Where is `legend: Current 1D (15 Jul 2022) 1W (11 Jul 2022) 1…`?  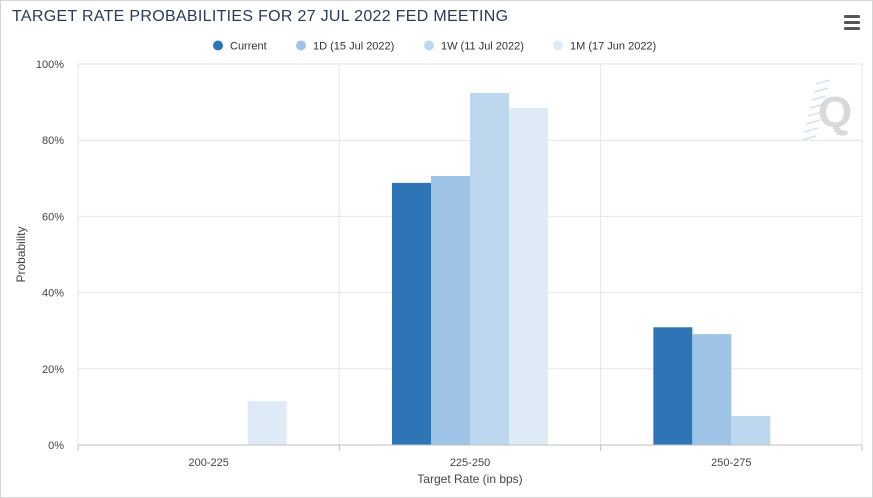
legend: Current 1D (15 Jul 2022) 1W (11 Jul 2022) 1… is located at coordinates (434, 46).